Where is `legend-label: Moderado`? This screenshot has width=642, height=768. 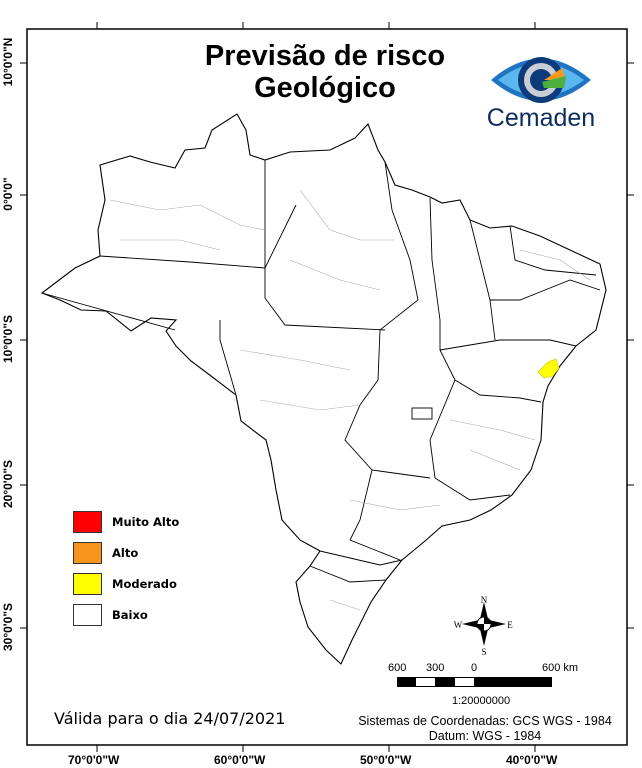 legend-label: Moderado is located at coordinates (144, 583).